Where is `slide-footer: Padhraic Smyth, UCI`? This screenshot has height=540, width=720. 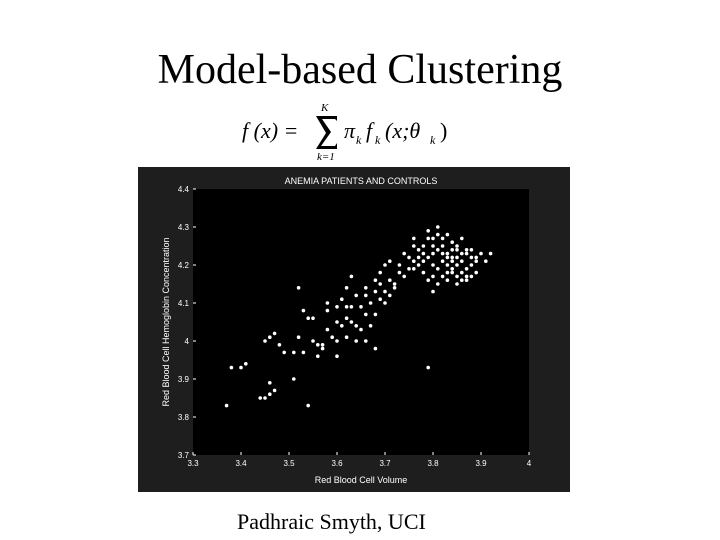
slide-footer: Padhraic Smyth, UCI is located at coordinates (331, 521).